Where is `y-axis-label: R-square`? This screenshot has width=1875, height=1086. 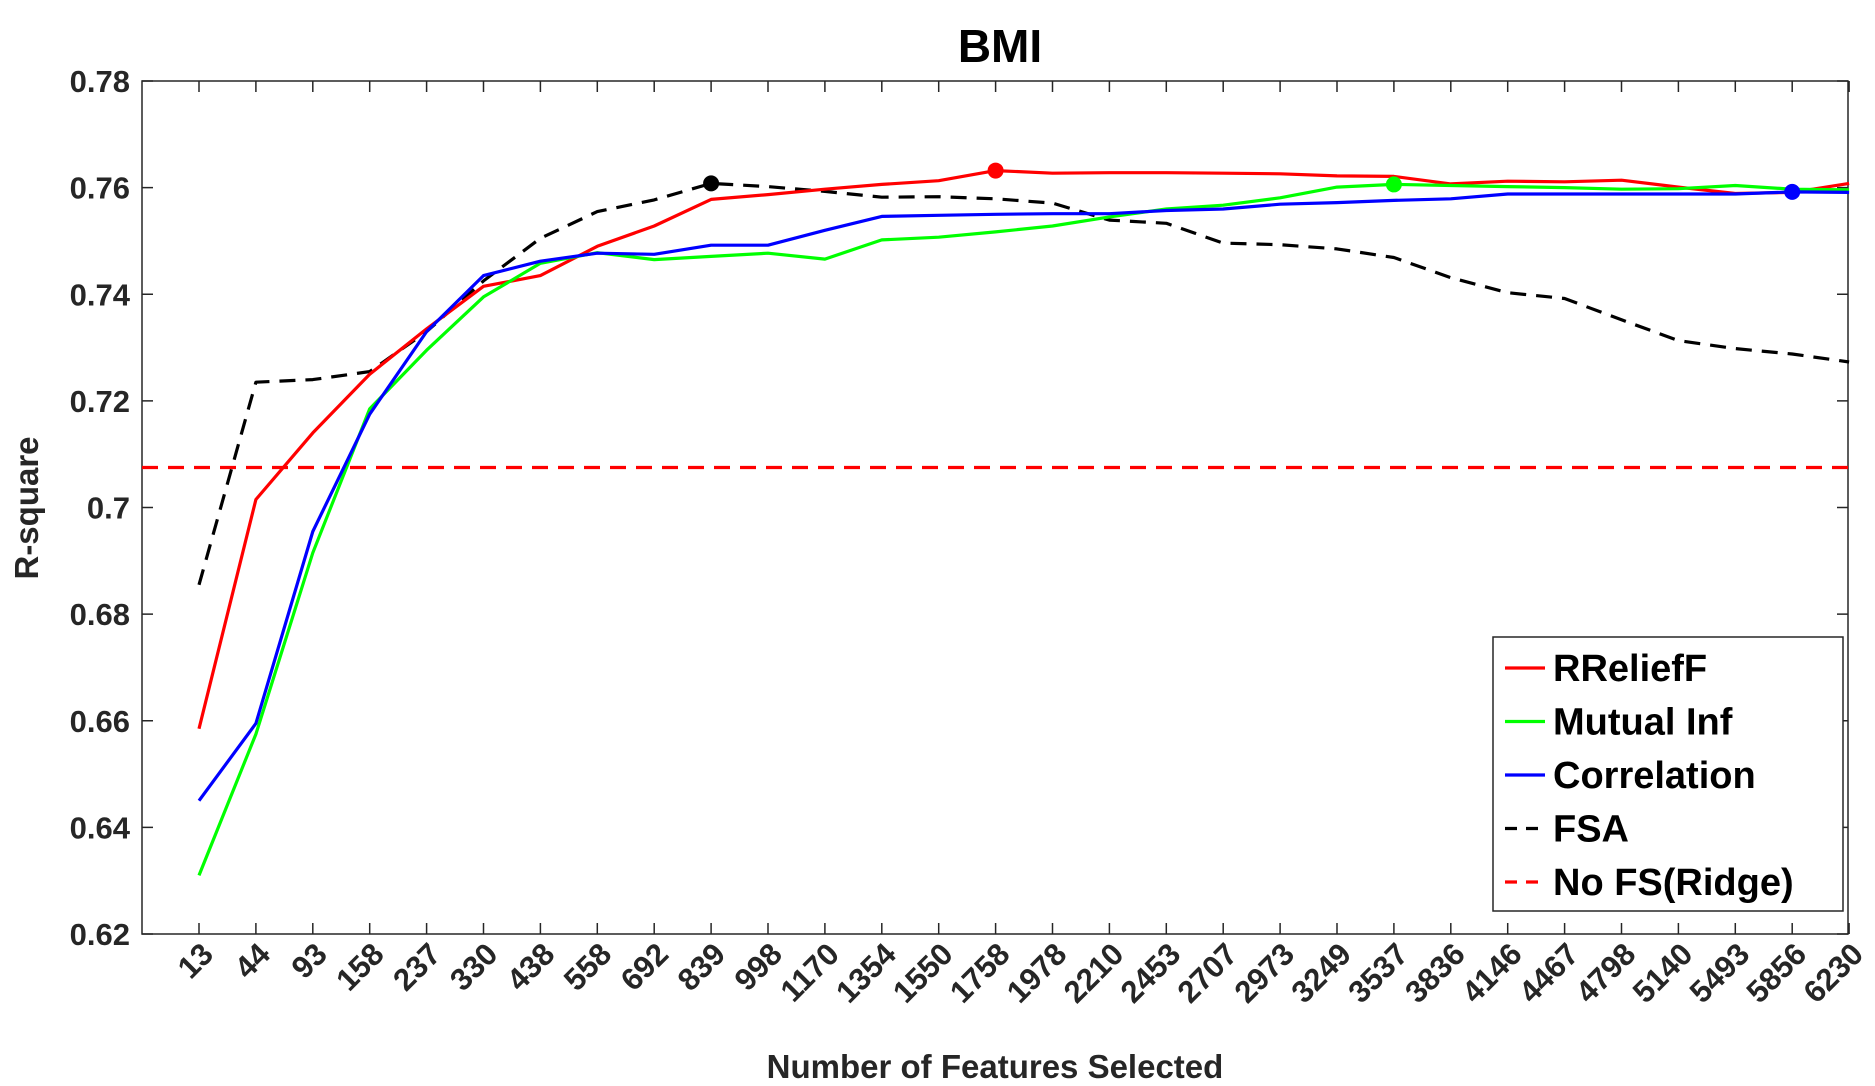 y-axis-label: R-square is located at coordinates (26, 507).